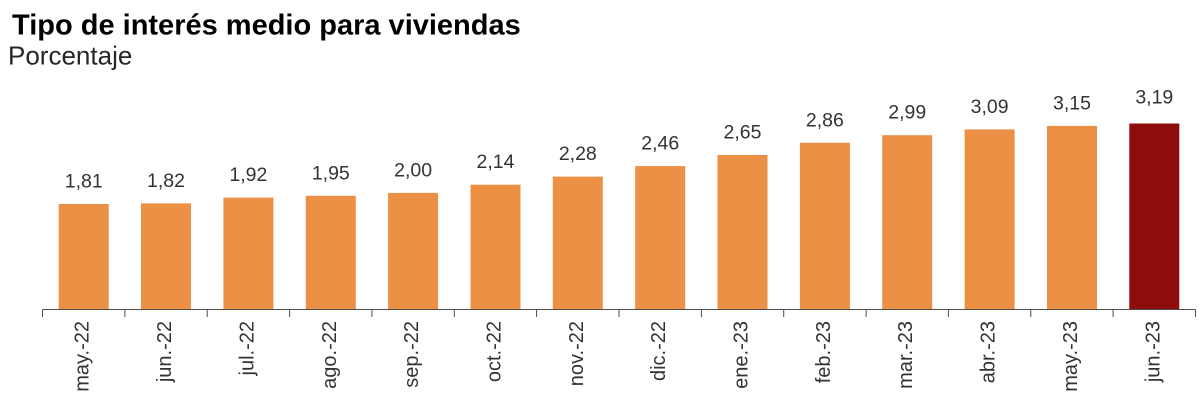 The image size is (1200, 405). What do you see at coordinates (165, 352) in the screenshot?
I see `svg-text: jun.-22` at bounding box center [165, 352].